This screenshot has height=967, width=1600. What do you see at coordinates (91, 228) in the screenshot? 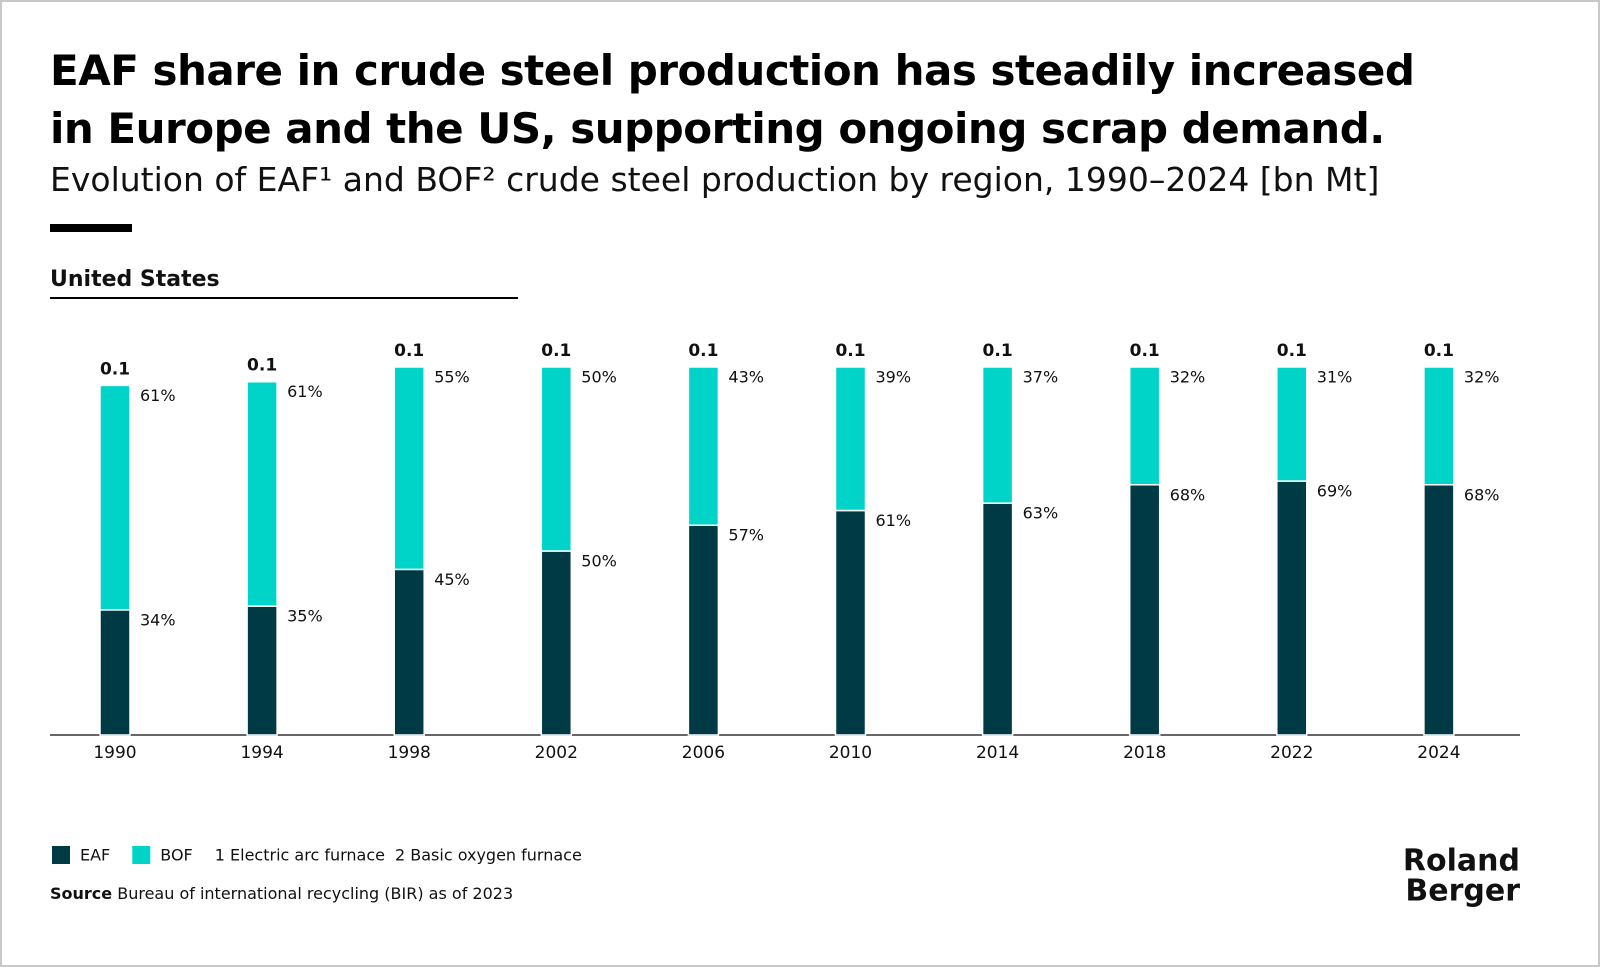
I see `accent-bar` at bounding box center [91, 228].